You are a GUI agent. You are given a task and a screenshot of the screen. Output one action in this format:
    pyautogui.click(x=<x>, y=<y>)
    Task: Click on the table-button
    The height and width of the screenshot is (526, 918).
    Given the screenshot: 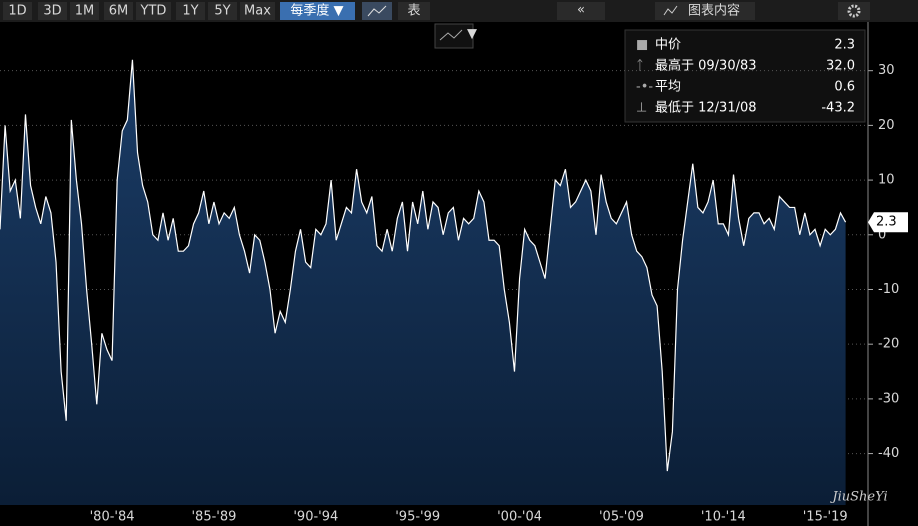 What is the action you would take?
    pyautogui.click(x=414, y=11)
    